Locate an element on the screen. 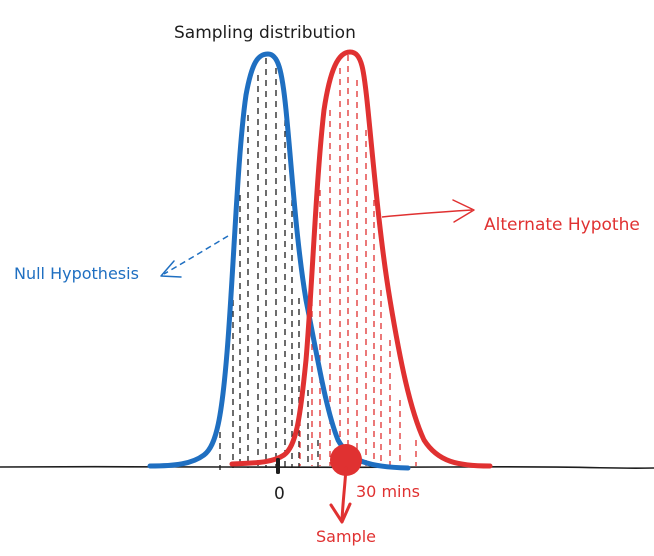 The height and width of the screenshot is (556, 654). alternate-hypothesis-arrow is located at coordinates (427, 213).